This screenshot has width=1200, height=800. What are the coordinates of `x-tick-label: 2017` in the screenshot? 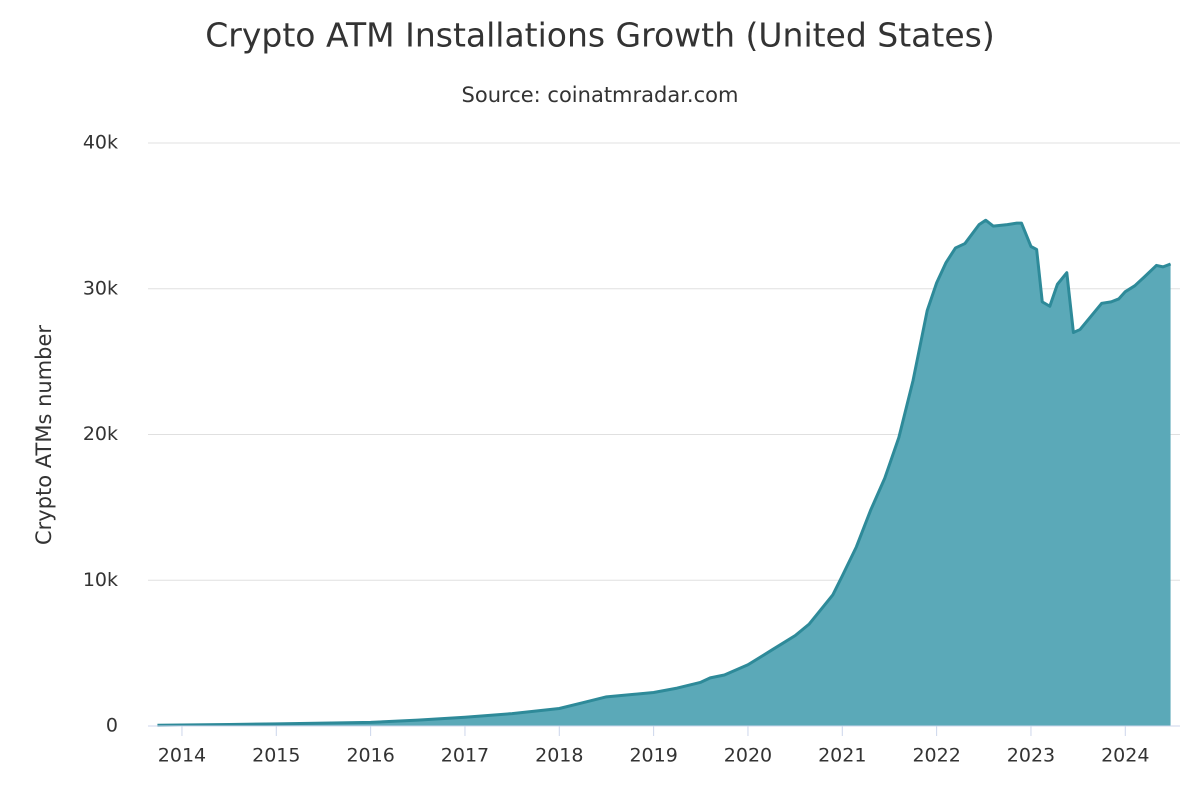 It's located at (465, 756).